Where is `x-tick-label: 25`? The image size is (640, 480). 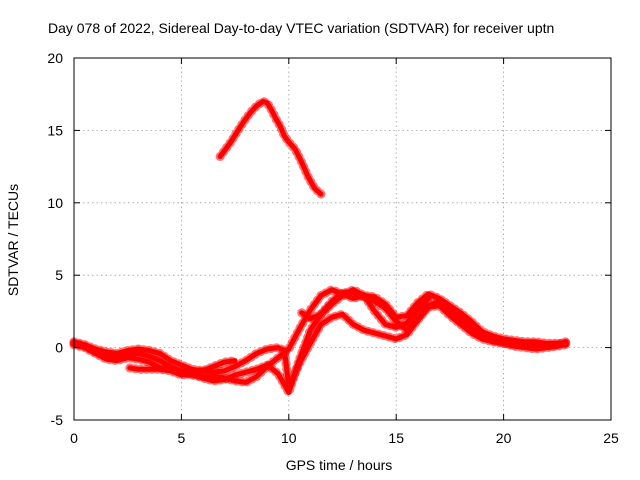 x-tick-label: 25 is located at coordinates (611, 438).